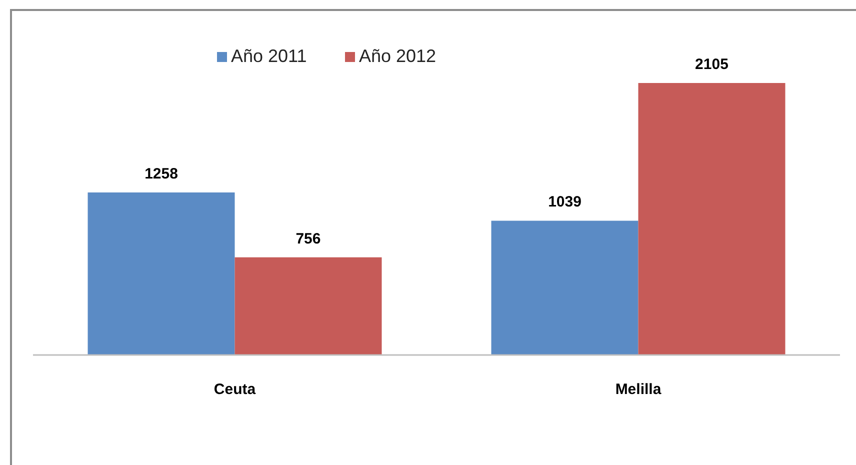 This screenshot has width=856, height=465. What do you see at coordinates (565, 202) in the screenshot?
I see `data-label: 1039` at bounding box center [565, 202].